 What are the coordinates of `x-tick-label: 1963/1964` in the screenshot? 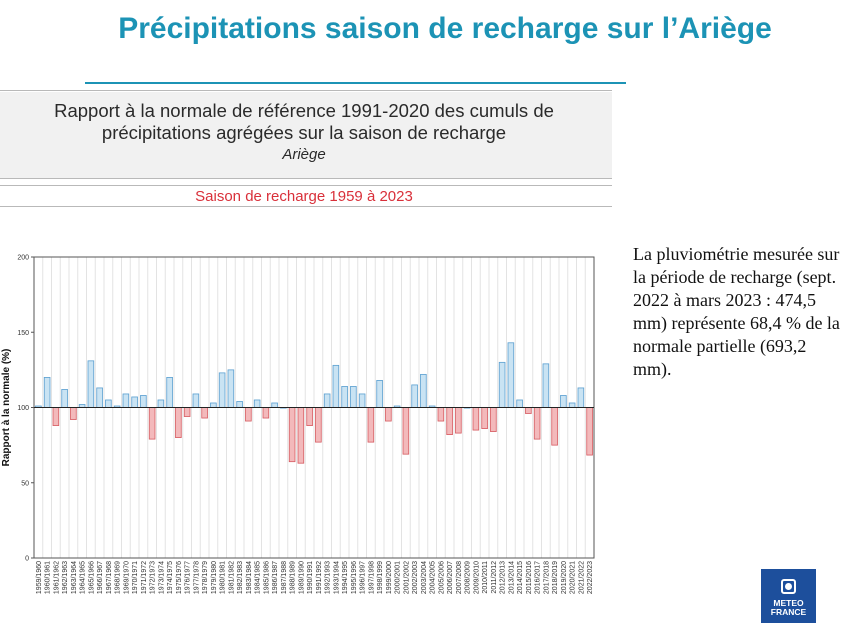 It's located at (74, 577).